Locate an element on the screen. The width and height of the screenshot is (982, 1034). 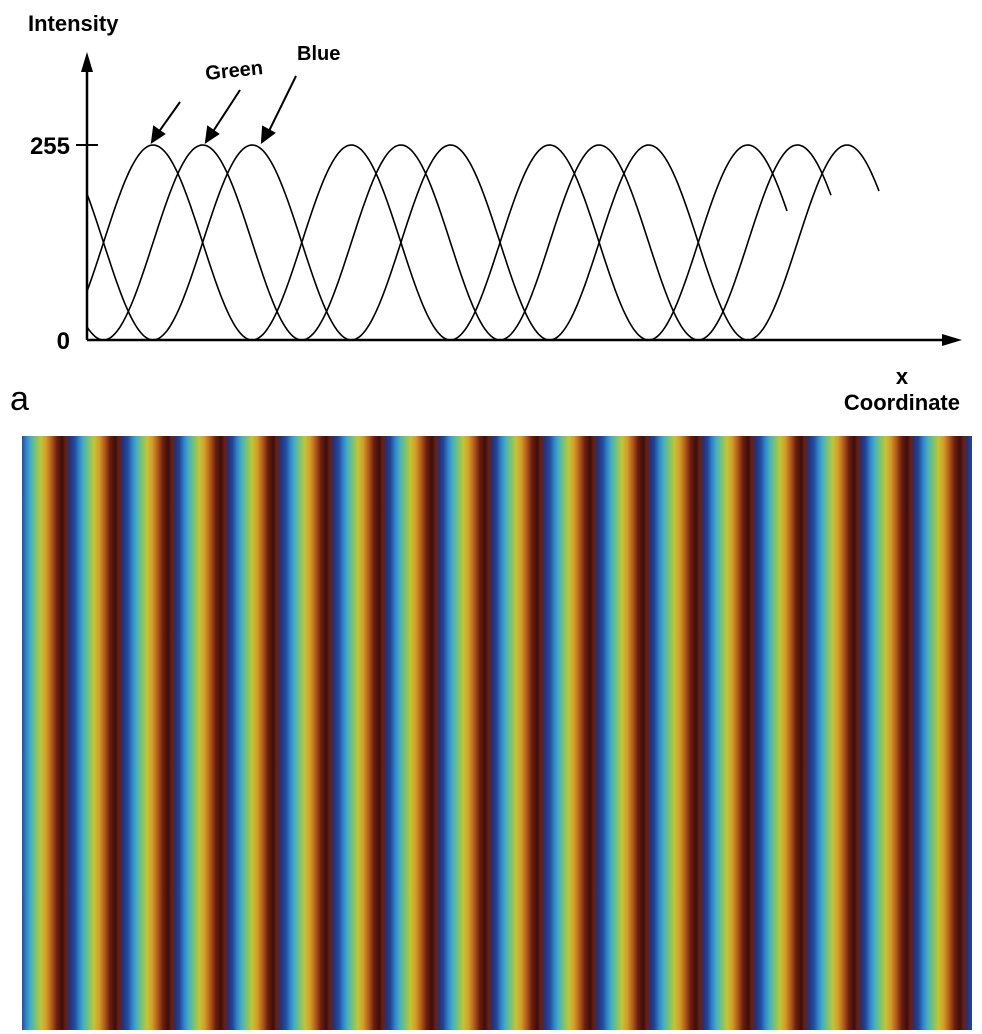
panel-label: a is located at coordinates (19, 399).